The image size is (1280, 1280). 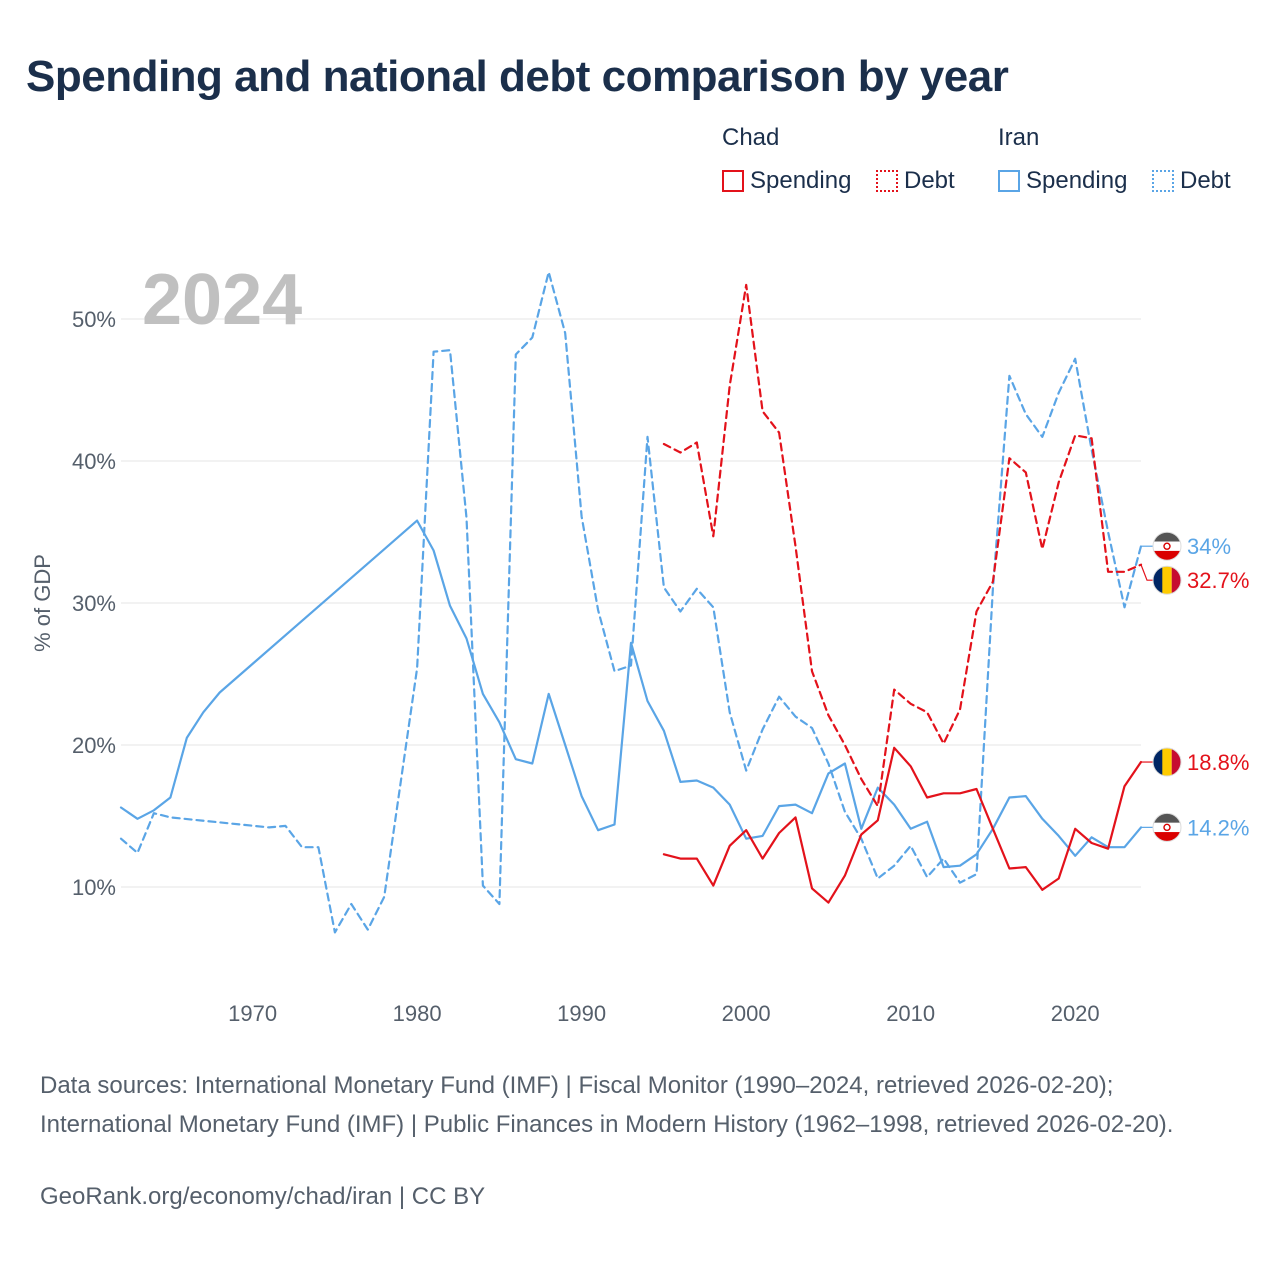 I want to click on legend-swatch-iran-debt, so click(x=1163, y=181).